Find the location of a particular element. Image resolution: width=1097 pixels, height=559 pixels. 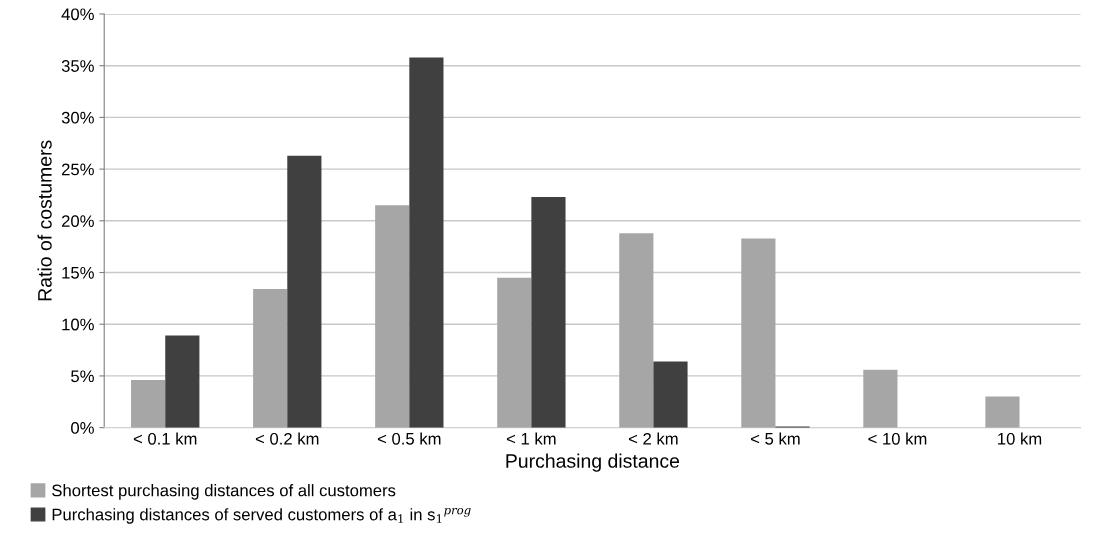

x-tick-label: < 2 km is located at coordinates (653, 438).